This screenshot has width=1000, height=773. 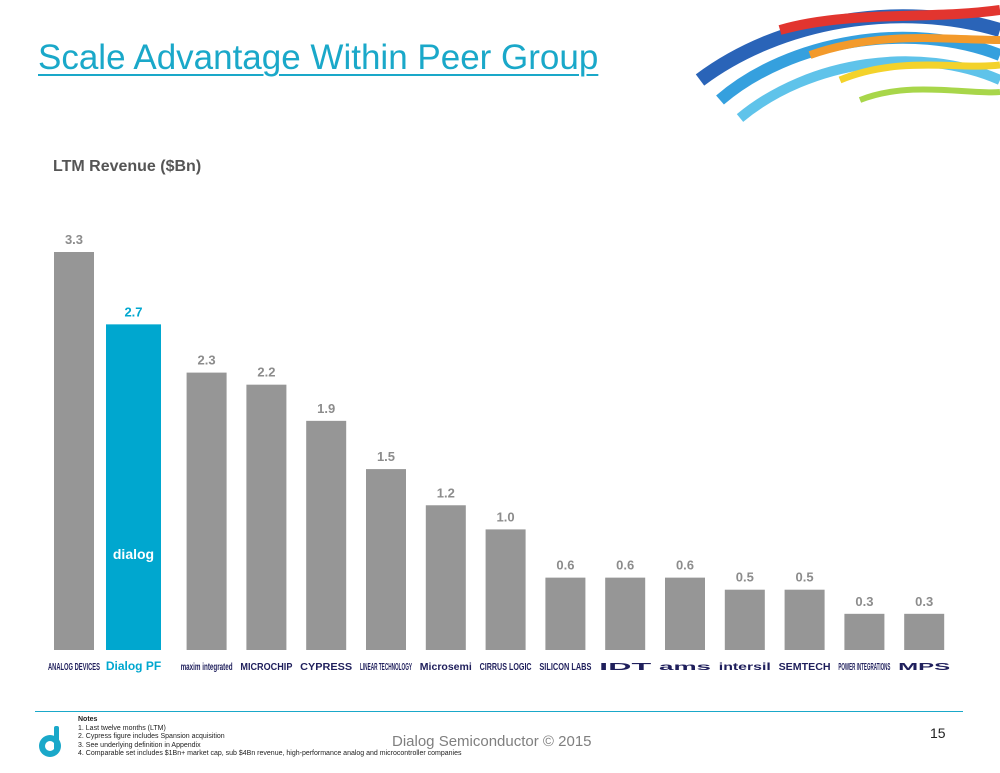 I want to click on x-tick-label-1: Dialog PF, so click(x=133, y=666).